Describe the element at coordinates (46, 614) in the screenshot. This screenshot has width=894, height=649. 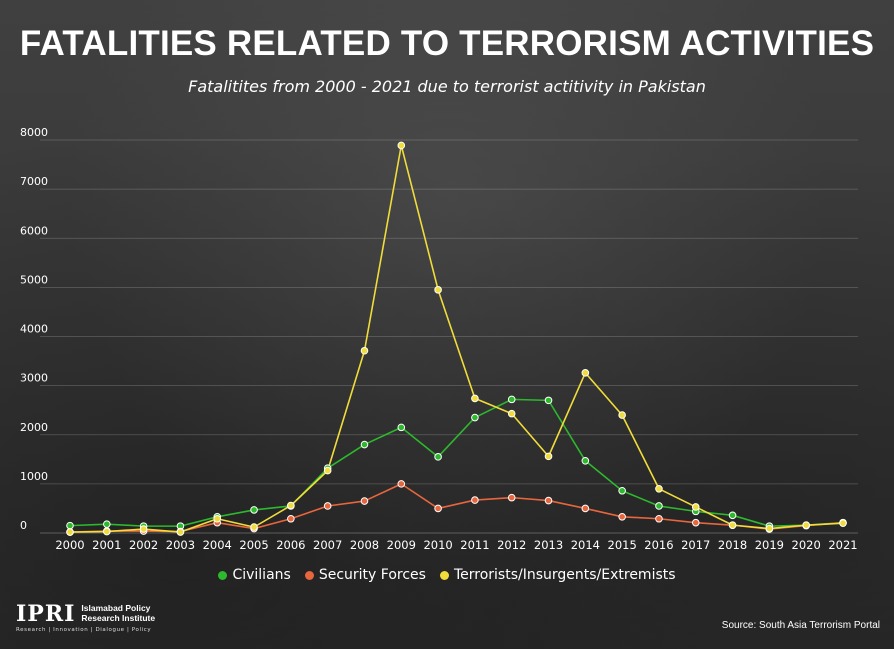
I see `logo-mark: IPRI` at that location.